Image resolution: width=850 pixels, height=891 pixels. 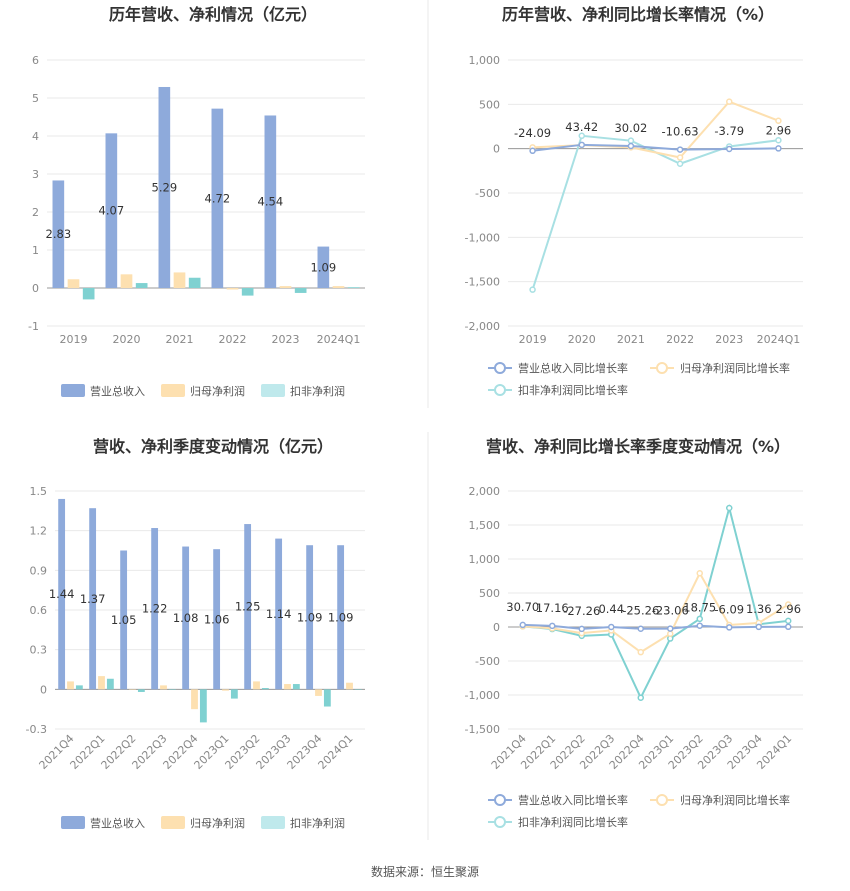 What do you see at coordinates (489, 104) in the screenshot?
I see `chart2-ytick-label: 500` at bounding box center [489, 104].